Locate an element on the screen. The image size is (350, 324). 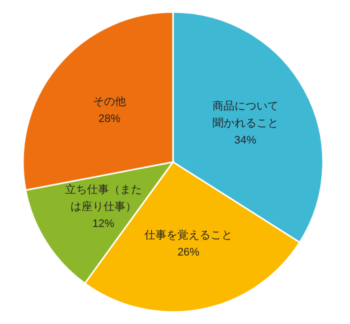
slice-label: その他 is located at coordinates (109, 102).